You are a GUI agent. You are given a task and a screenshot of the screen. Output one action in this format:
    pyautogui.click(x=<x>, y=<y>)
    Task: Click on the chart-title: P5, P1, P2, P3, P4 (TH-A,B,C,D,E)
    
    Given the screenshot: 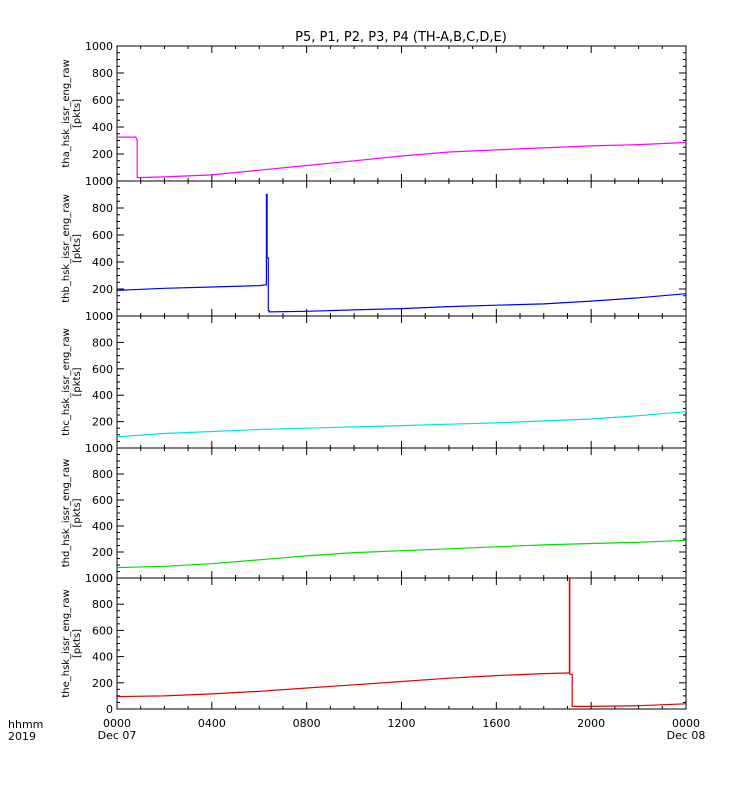 What is the action you would take?
    pyautogui.click(x=401, y=37)
    